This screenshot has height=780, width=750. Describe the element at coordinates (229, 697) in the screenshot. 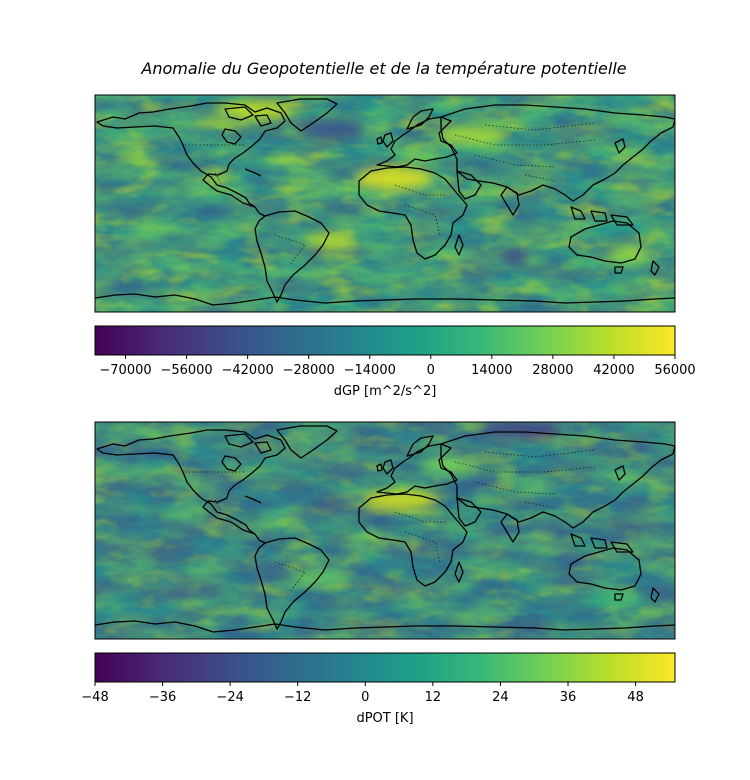

I see `colorbar-dpot-tick-label: −24` at that location.